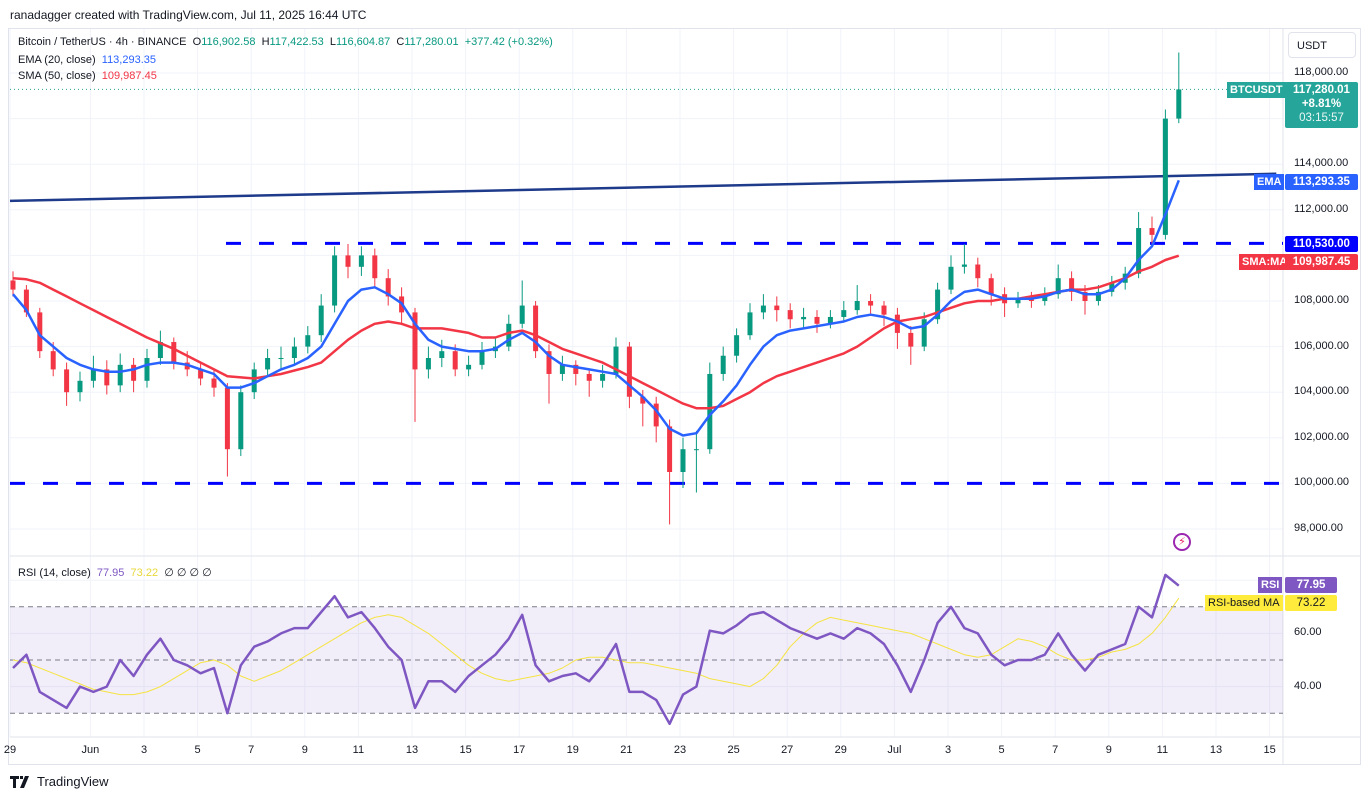 Image resolution: width=1372 pixels, height=801 pixels. Describe the element at coordinates (1182, 542) in the screenshot. I see `lightning-icon: ⚡` at that location.